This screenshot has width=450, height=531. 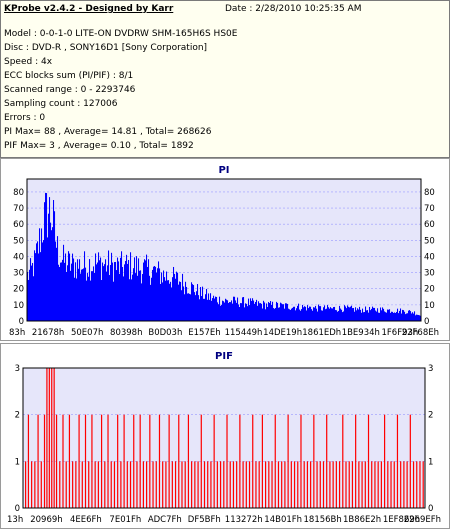 I want to click on y-tick-label-right: 60, so click(x=429, y=225).